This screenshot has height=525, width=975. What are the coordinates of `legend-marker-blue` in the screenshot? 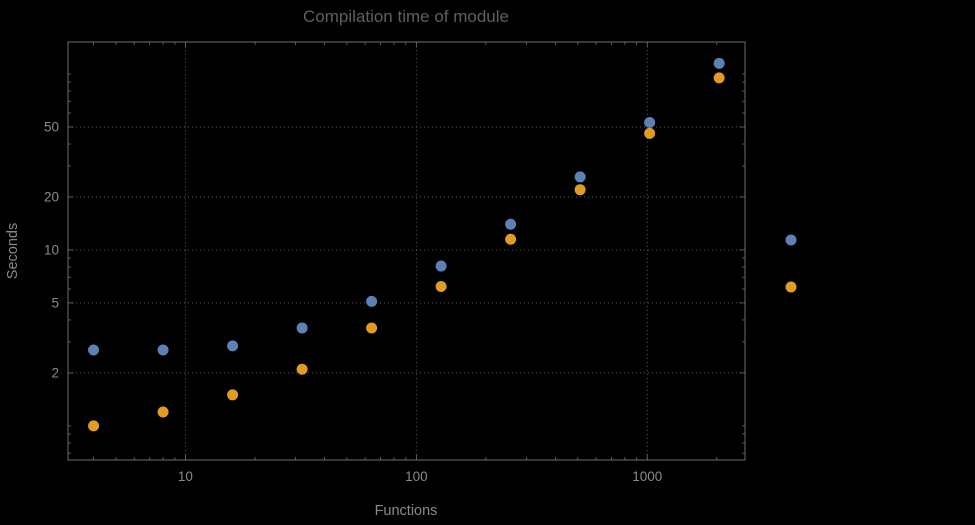 It's located at (791, 240).